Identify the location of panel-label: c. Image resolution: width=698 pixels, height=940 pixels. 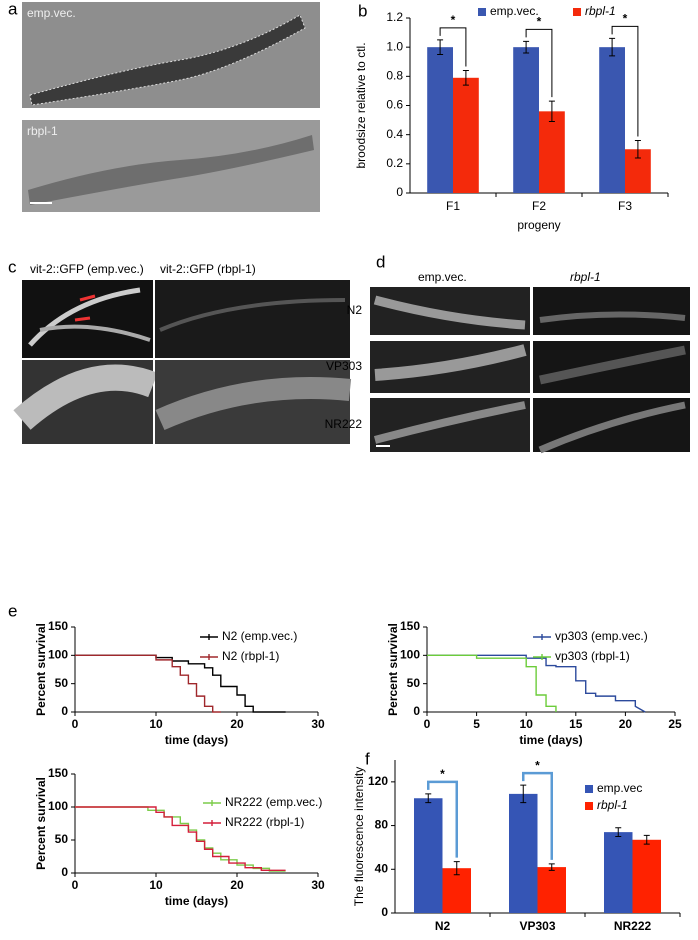
(12, 266).